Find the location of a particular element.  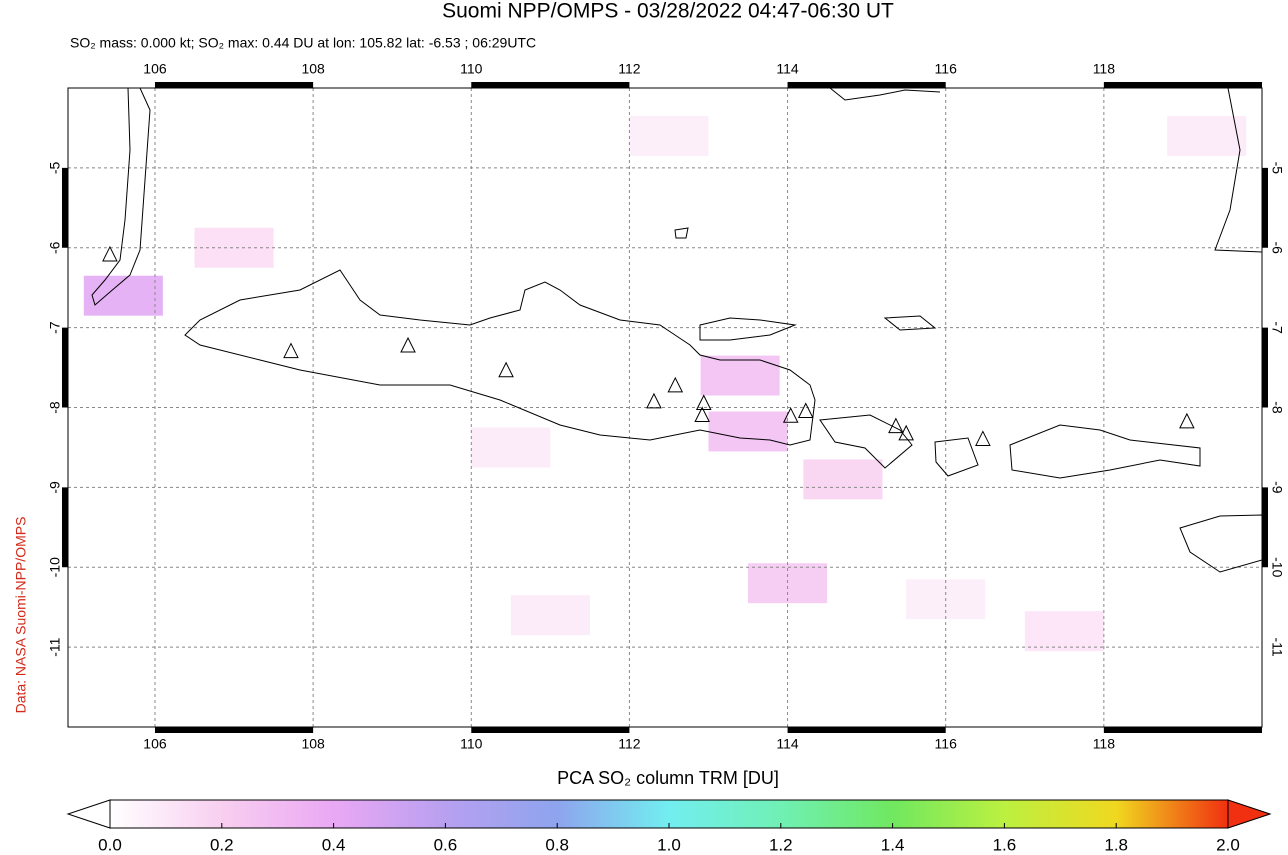

colorbar-tick-label: 0.0 is located at coordinates (110, 844).